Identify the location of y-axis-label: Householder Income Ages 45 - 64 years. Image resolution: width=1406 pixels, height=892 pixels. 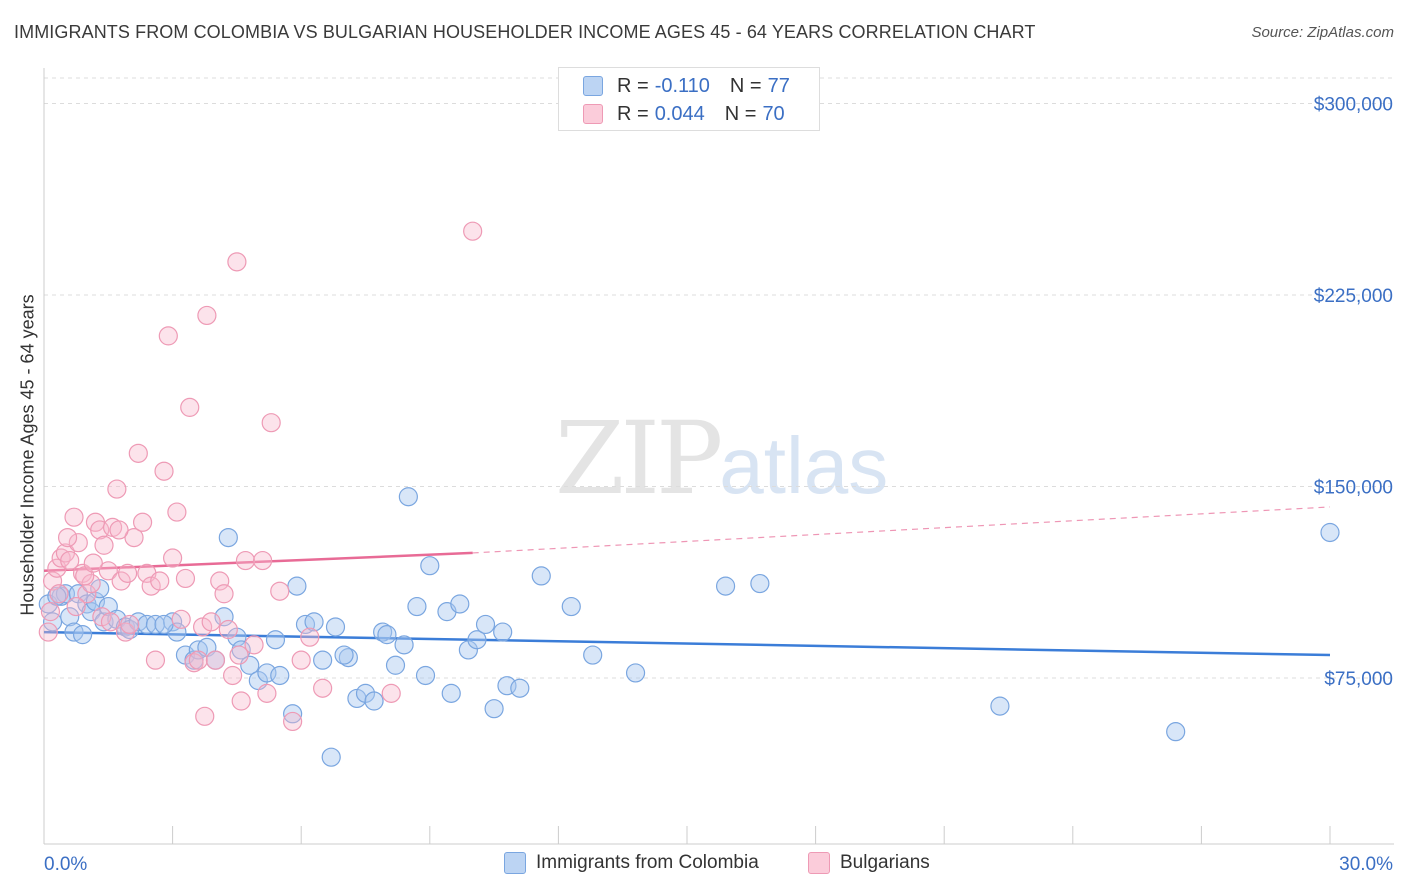
(27, 455).